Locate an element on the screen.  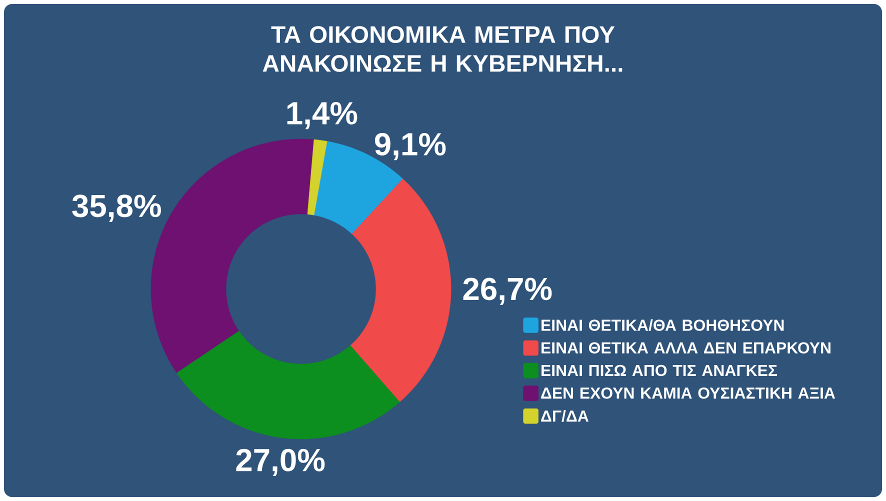
data-label: 9,1% is located at coordinates (410, 146).